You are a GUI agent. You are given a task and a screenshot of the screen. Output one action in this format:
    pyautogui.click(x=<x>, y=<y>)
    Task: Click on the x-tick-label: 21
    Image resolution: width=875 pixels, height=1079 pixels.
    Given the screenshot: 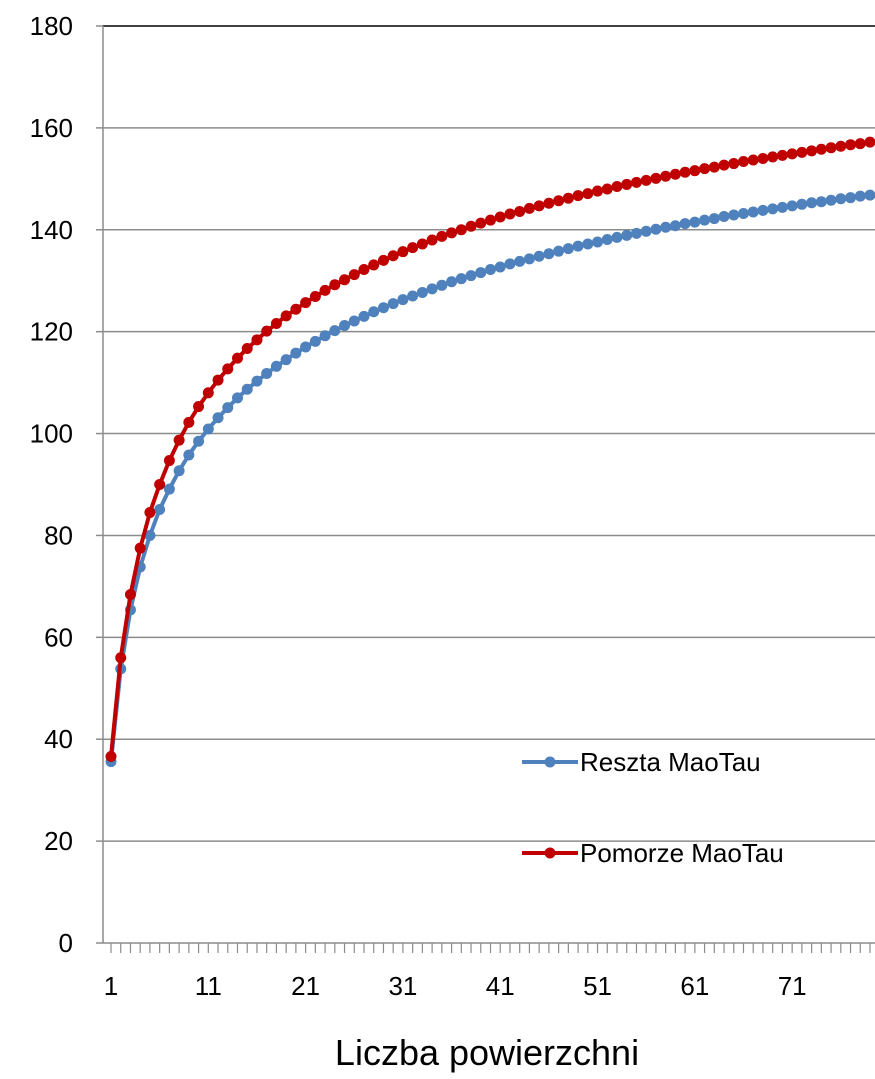 What is the action you would take?
    pyautogui.click(x=305, y=986)
    